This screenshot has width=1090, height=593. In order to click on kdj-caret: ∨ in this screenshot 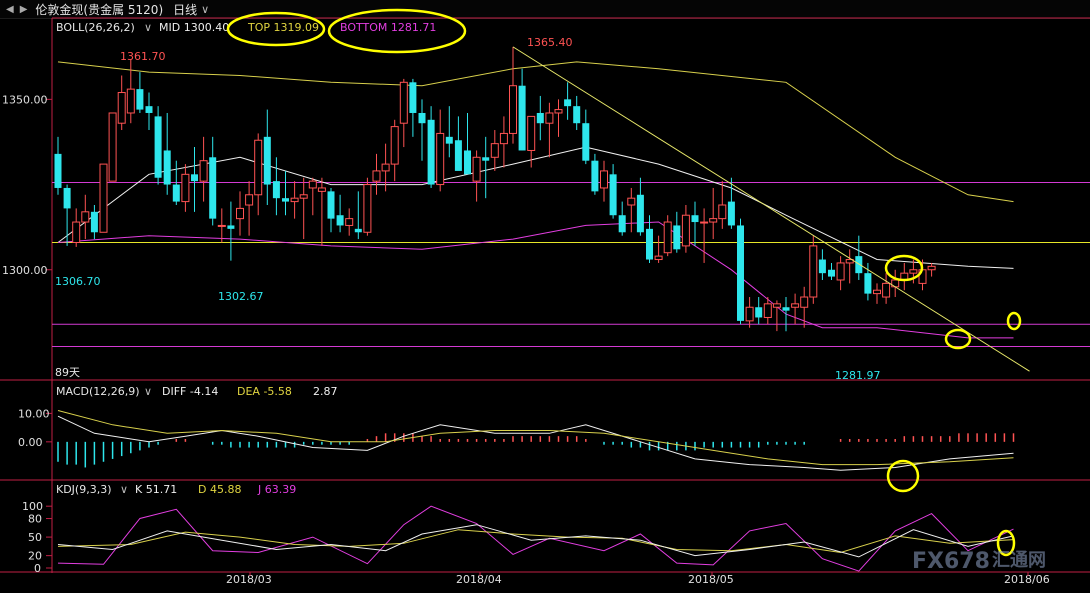, I will do `click(124, 489)`.